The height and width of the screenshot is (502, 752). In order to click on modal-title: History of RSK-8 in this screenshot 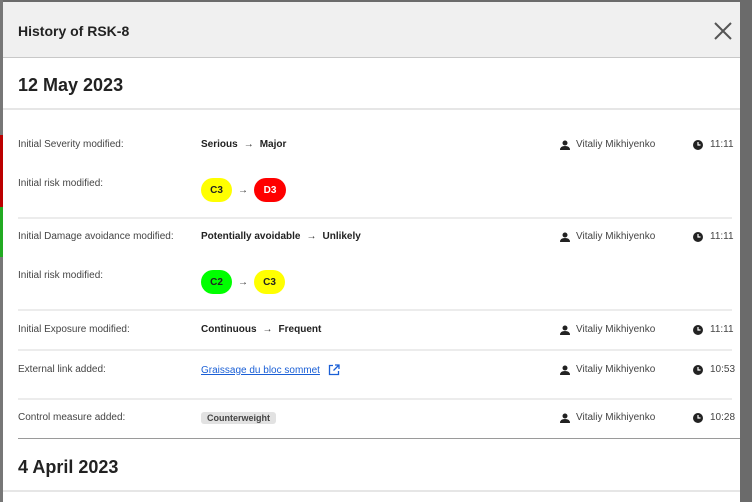, I will do `click(74, 31)`.